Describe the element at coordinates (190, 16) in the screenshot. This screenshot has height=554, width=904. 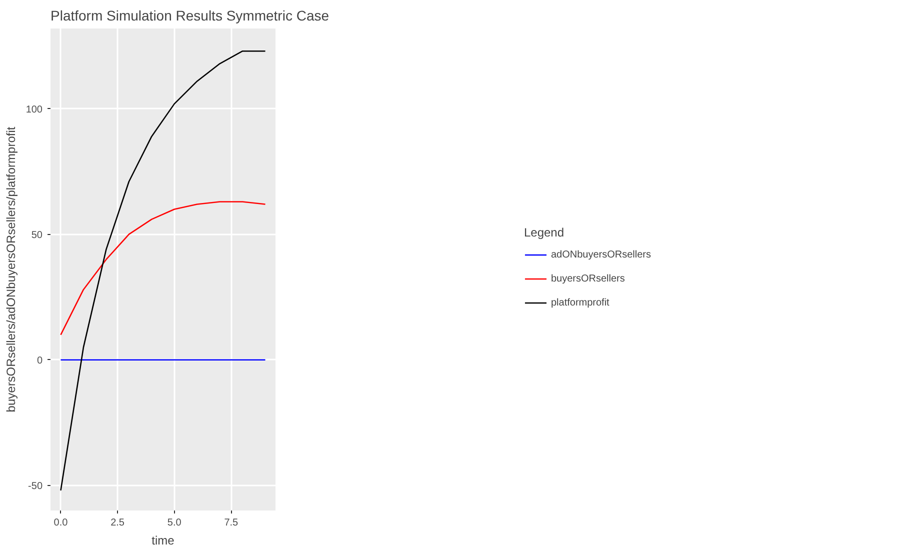
I see `chart-title: Platform Simulation Results Symmetric Case` at that location.